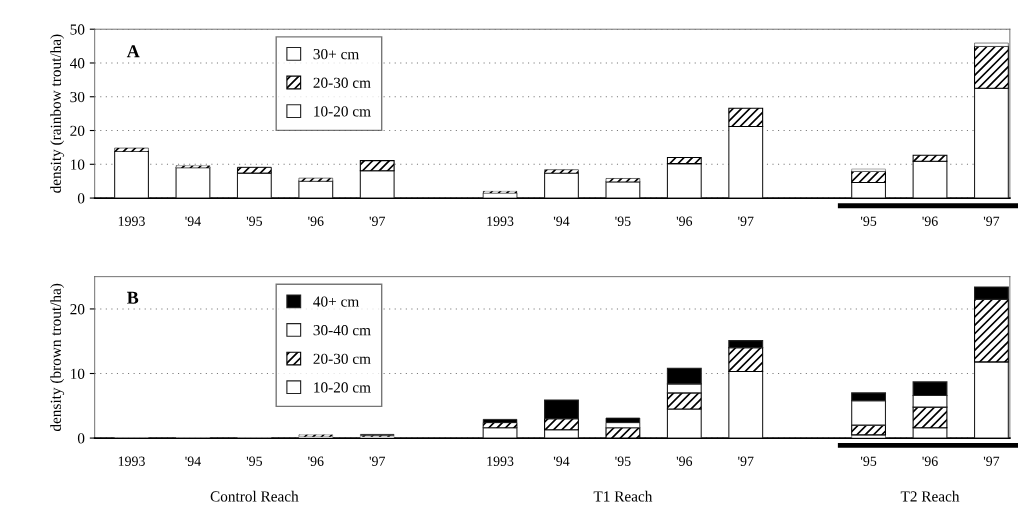 Image resolution: width=1018 pixels, height=531 pixels. What do you see at coordinates (133, 297) in the screenshot?
I see `annotation: B` at bounding box center [133, 297].